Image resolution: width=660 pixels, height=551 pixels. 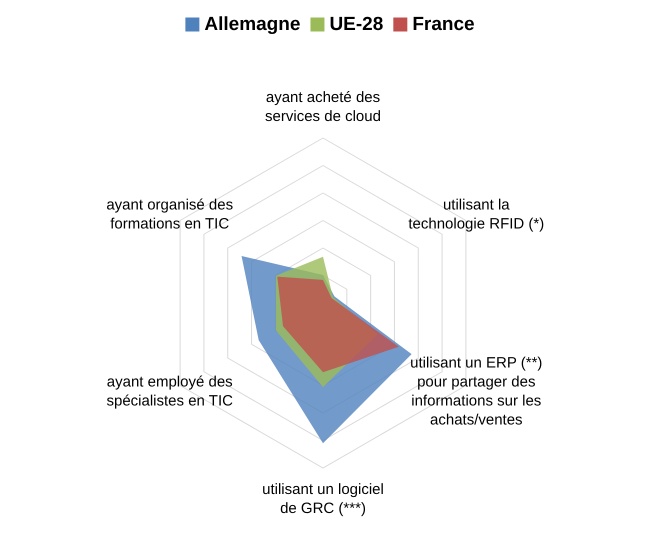 I want to click on legend-label: UE-28, so click(x=356, y=24).